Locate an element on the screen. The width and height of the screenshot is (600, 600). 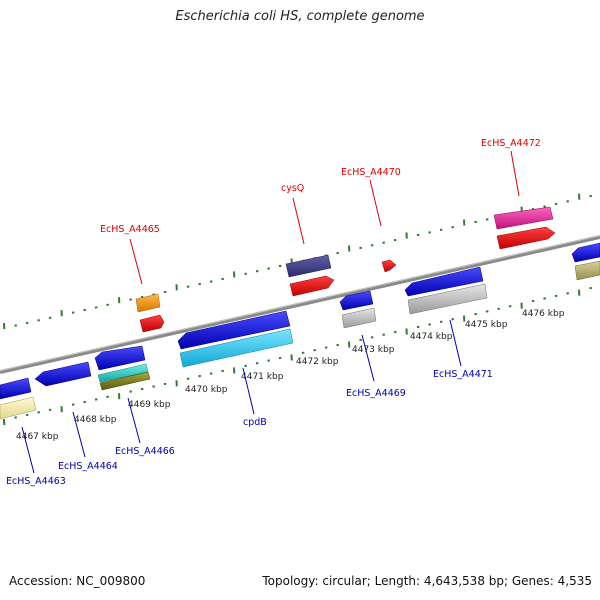
gene-arrow-red-cysQ is located at coordinates (312, 286).